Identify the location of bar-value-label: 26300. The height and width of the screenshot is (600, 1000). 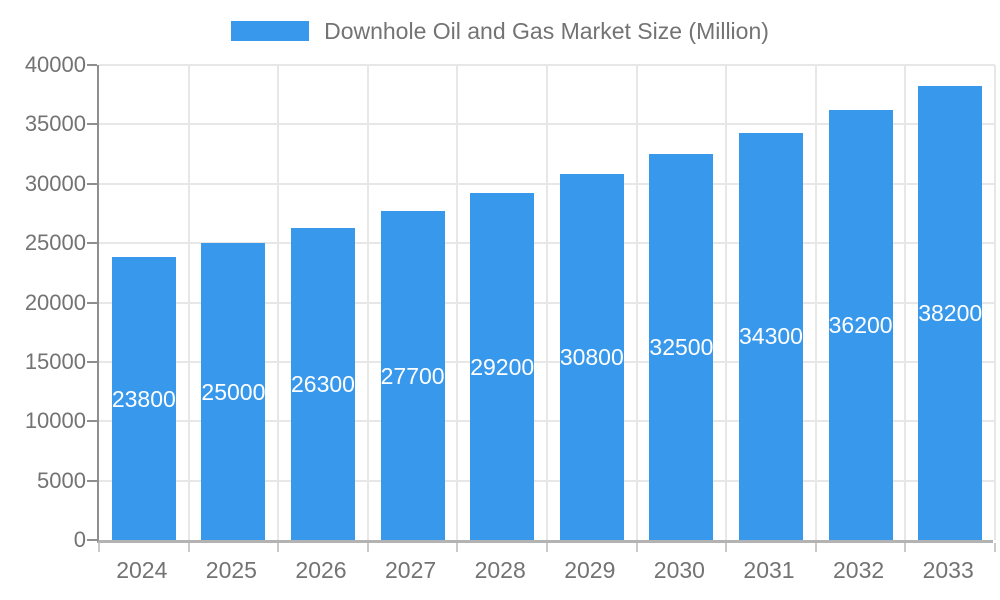
(323, 383).